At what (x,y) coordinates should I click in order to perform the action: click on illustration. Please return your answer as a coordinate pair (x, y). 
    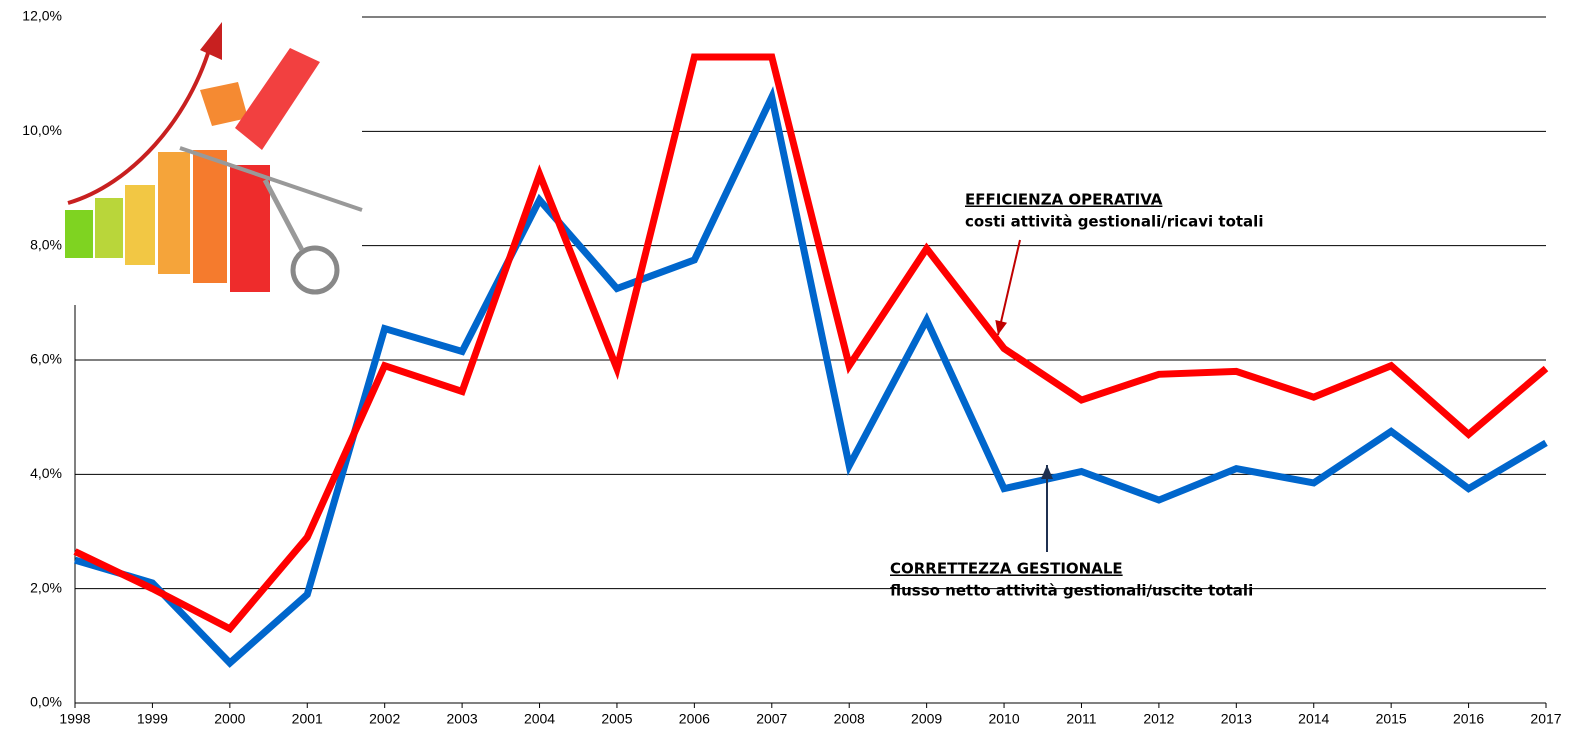
    Looking at the image, I should click on (211, 157).